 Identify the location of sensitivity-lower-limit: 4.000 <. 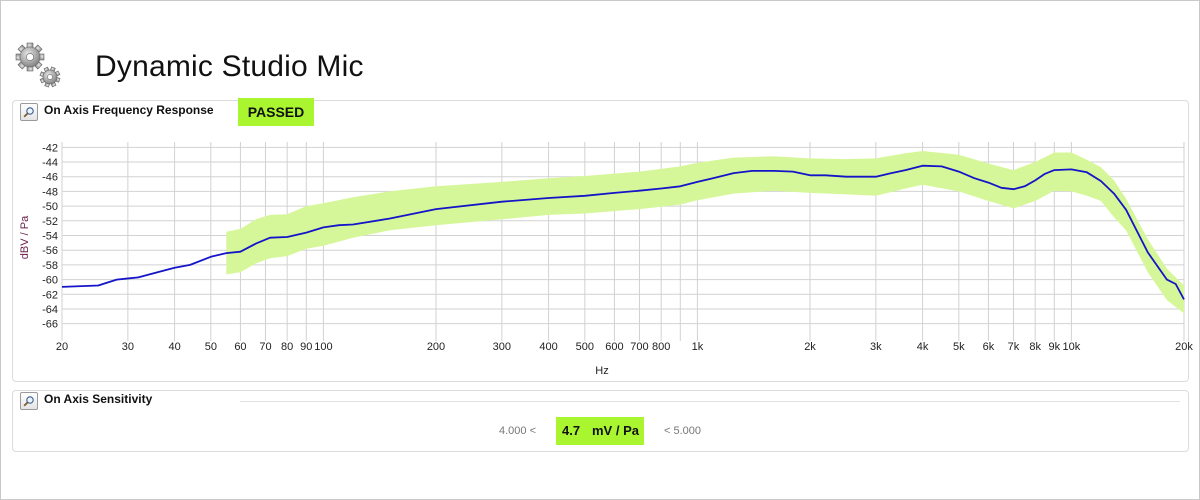
(518, 431).